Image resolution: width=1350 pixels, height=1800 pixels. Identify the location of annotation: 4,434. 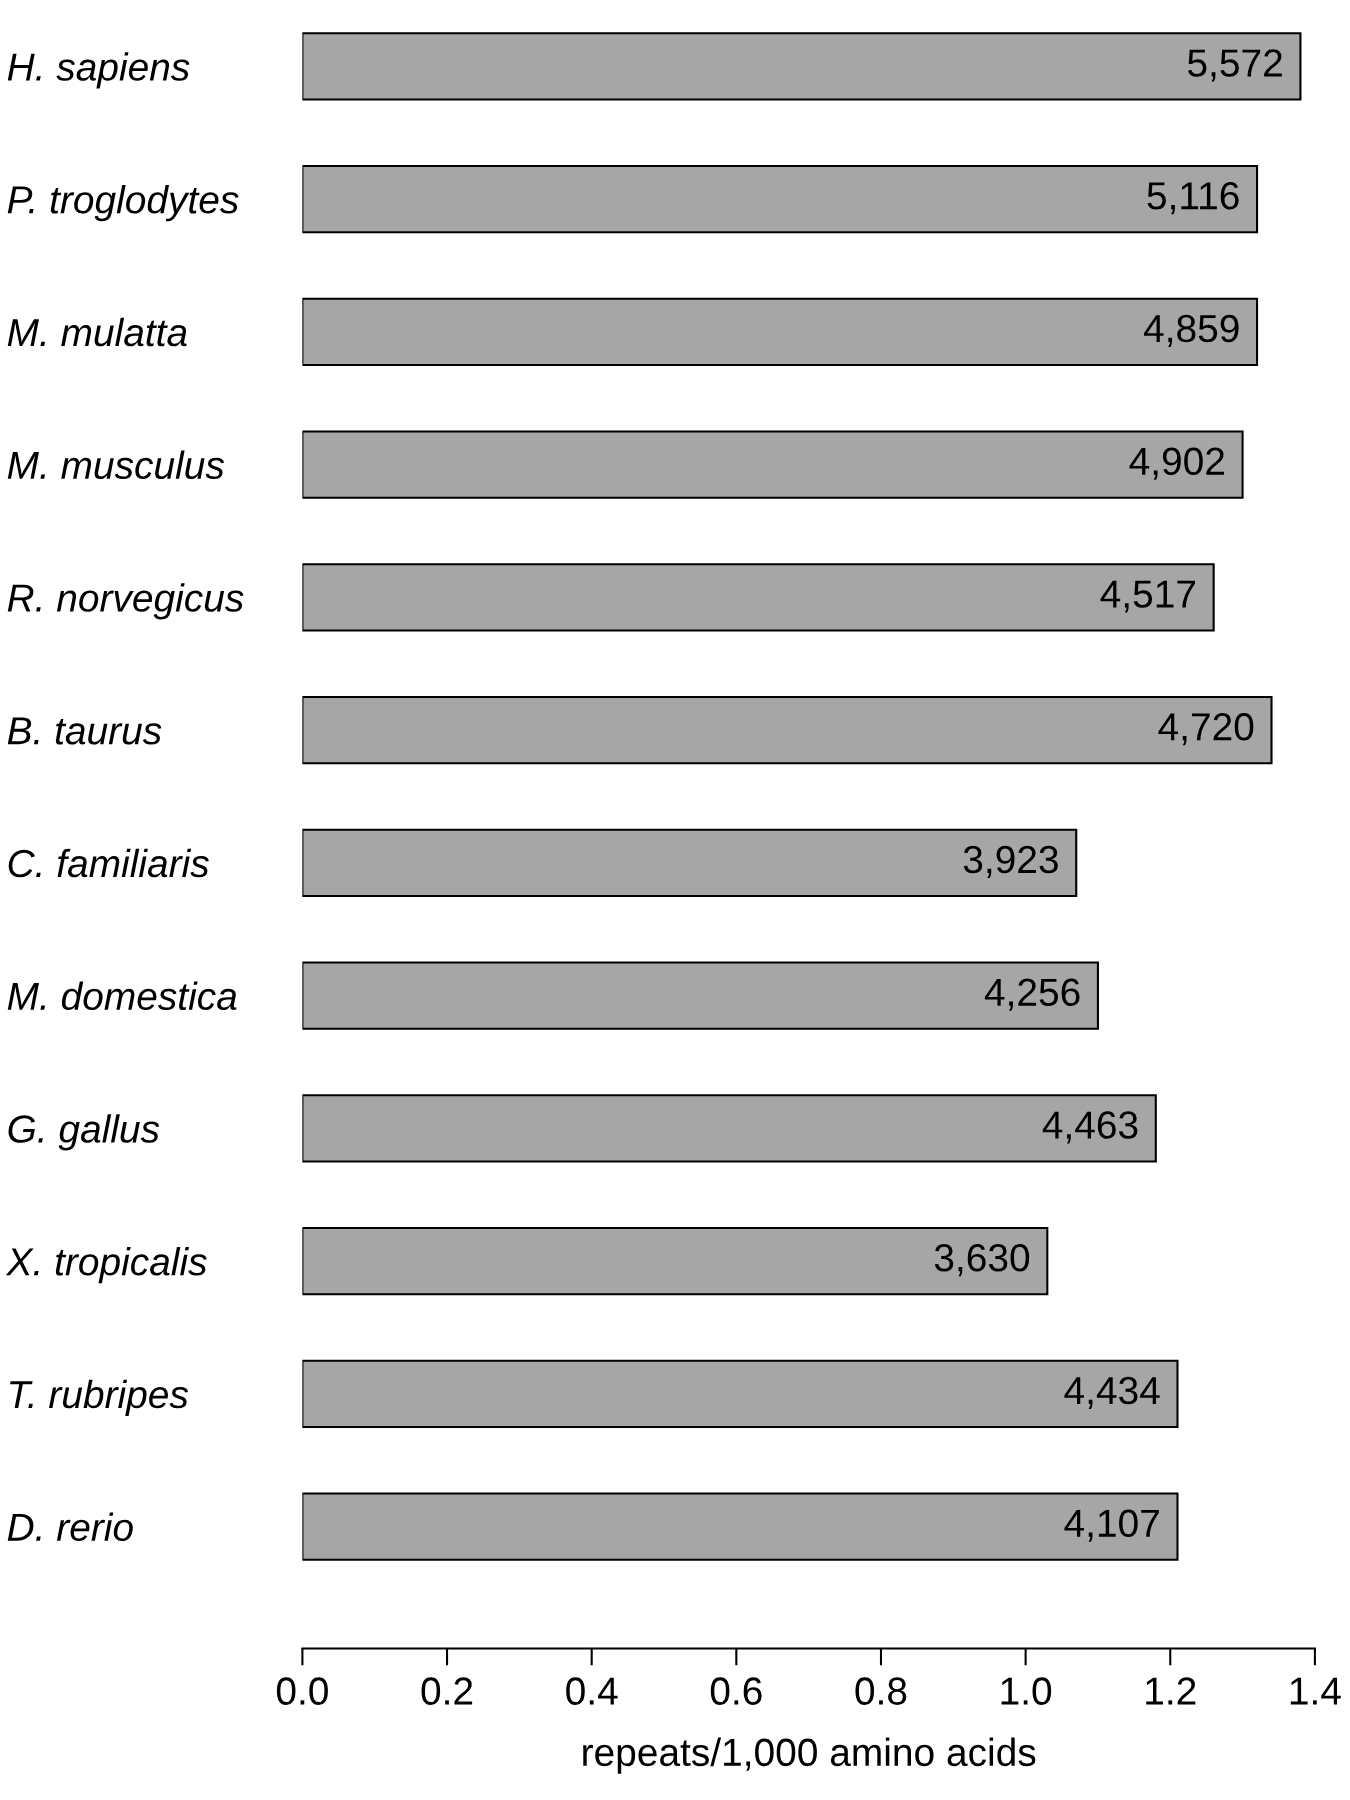
(1112, 1392).